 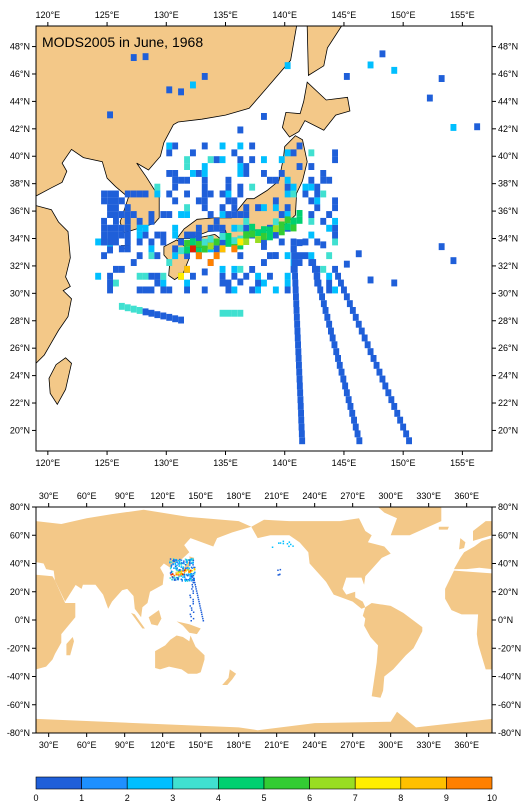 I want to click on lon-label-bottom: 30°E, so click(x=49, y=745).